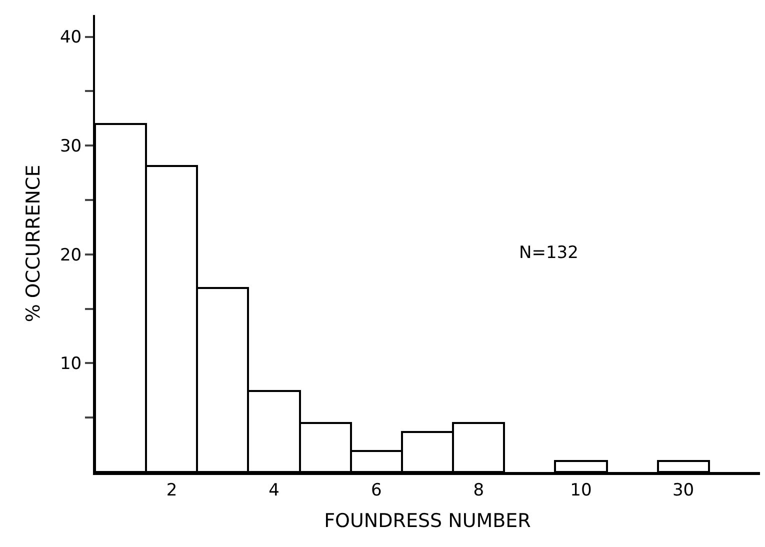  Describe the element at coordinates (71, 255) in the screenshot. I see `y-tick-label: 20` at that location.